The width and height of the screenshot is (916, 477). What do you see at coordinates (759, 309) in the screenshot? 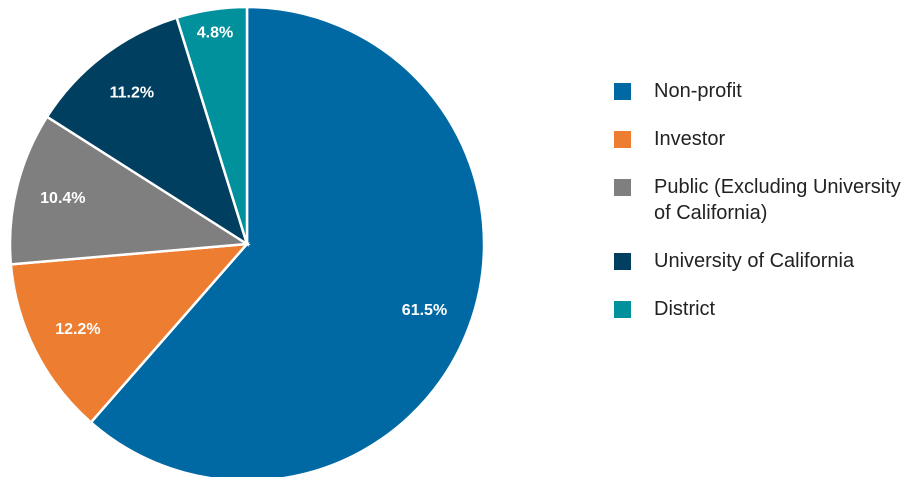
I see `legend-item: District` at bounding box center [759, 309].